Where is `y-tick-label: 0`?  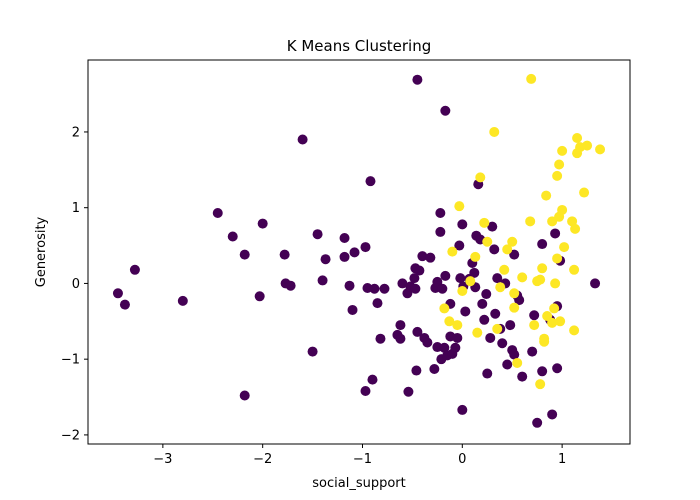
y-tick-label: 0 is located at coordinates (76, 284).